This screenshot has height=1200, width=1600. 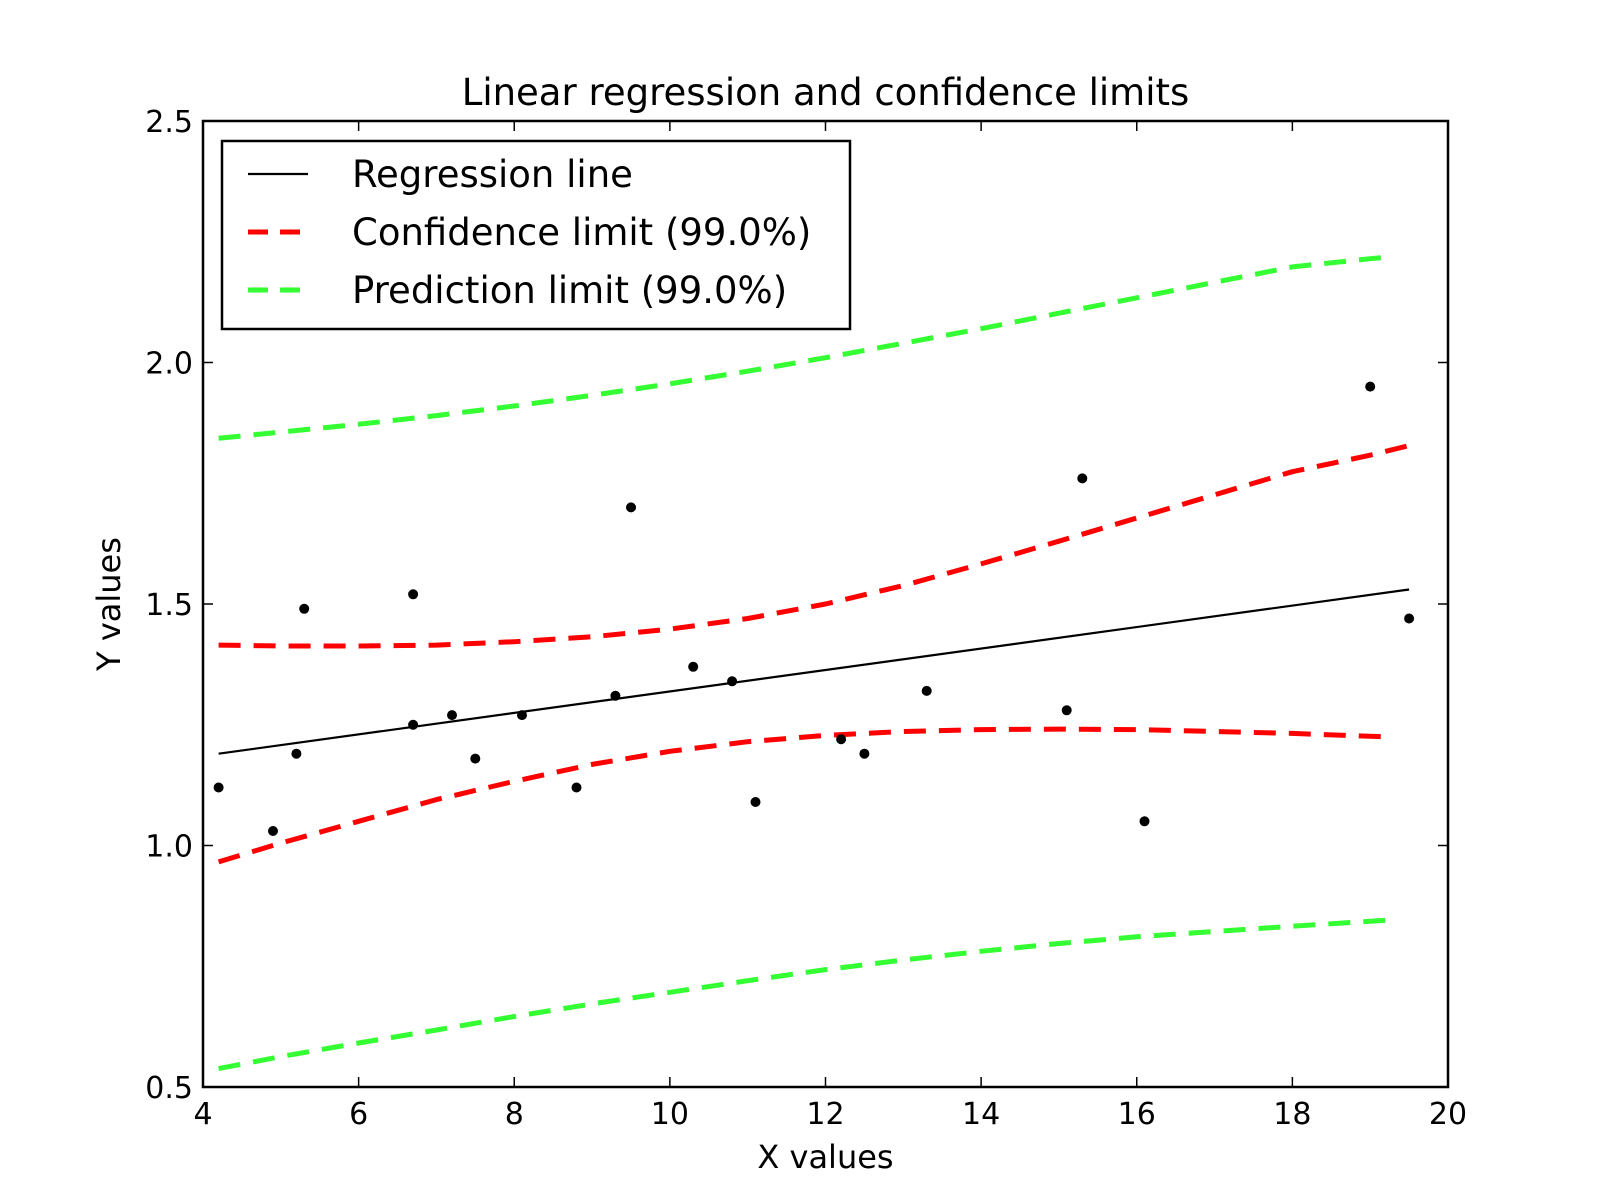 What do you see at coordinates (358, 1114) in the screenshot?
I see `x-tick-label: 6` at bounding box center [358, 1114].